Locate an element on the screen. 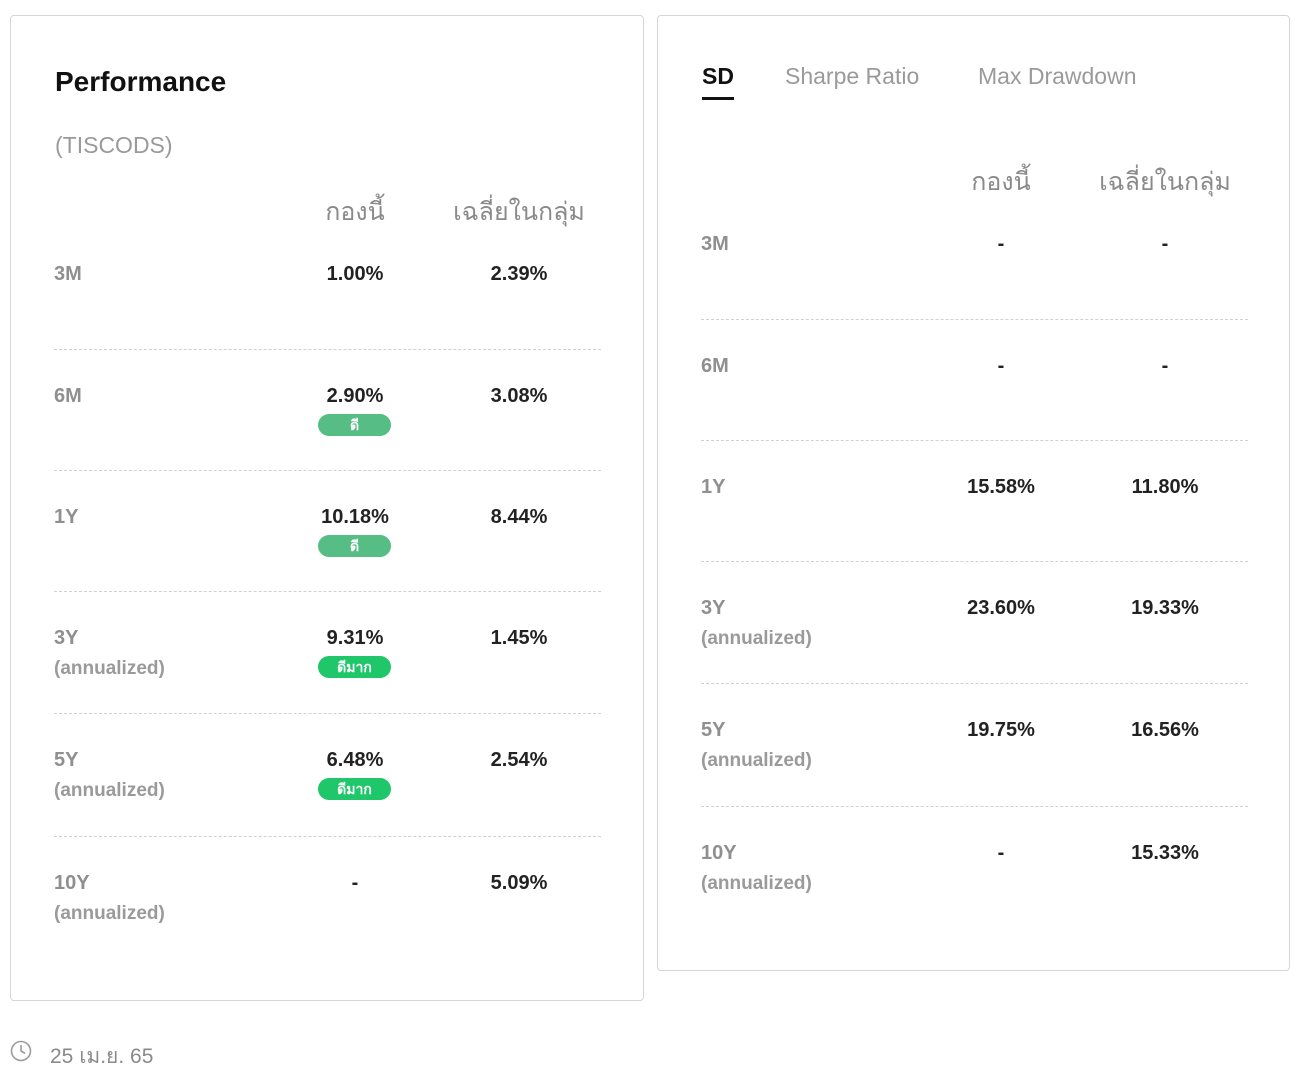 The width and height of the screenshot is (1302, 1078). clock-icon is located at coordinates (21, 1053).